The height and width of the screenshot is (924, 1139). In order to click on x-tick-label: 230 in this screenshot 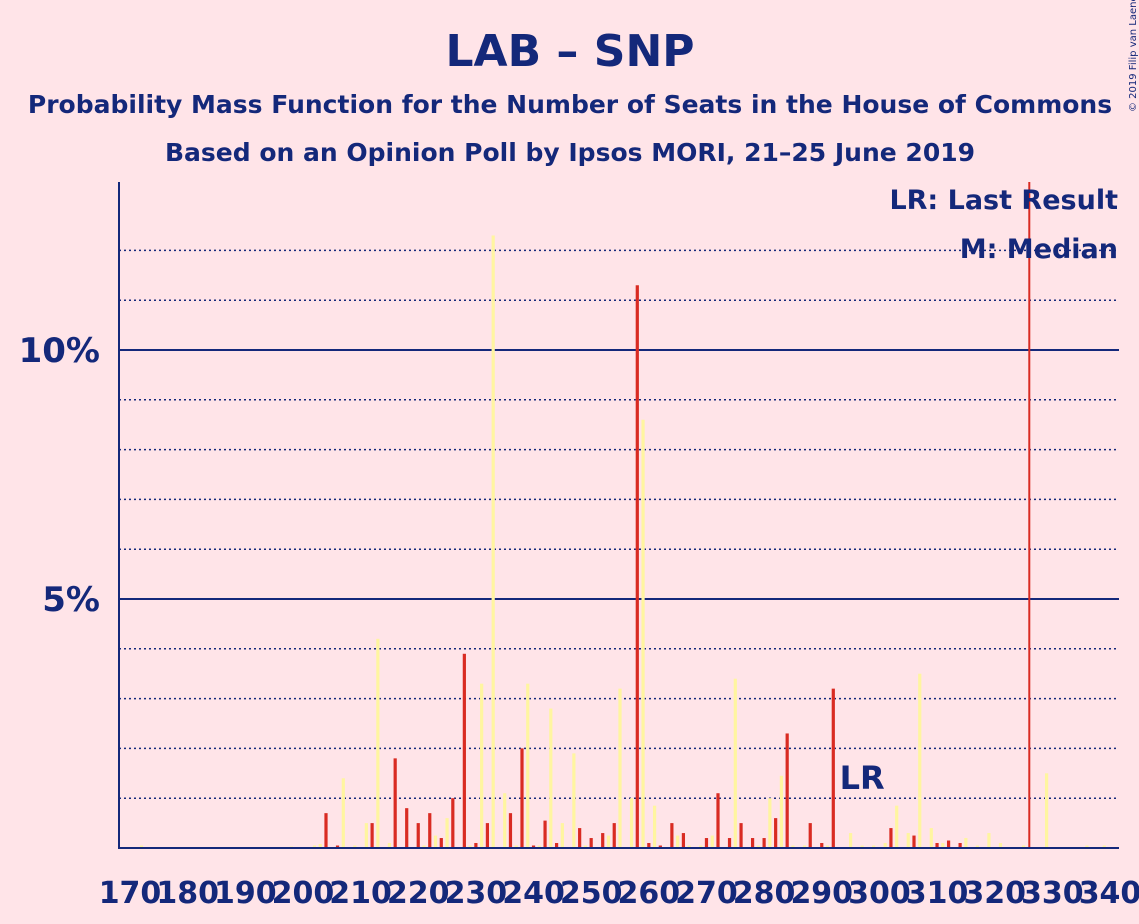, I will do `click(476, 893)`.